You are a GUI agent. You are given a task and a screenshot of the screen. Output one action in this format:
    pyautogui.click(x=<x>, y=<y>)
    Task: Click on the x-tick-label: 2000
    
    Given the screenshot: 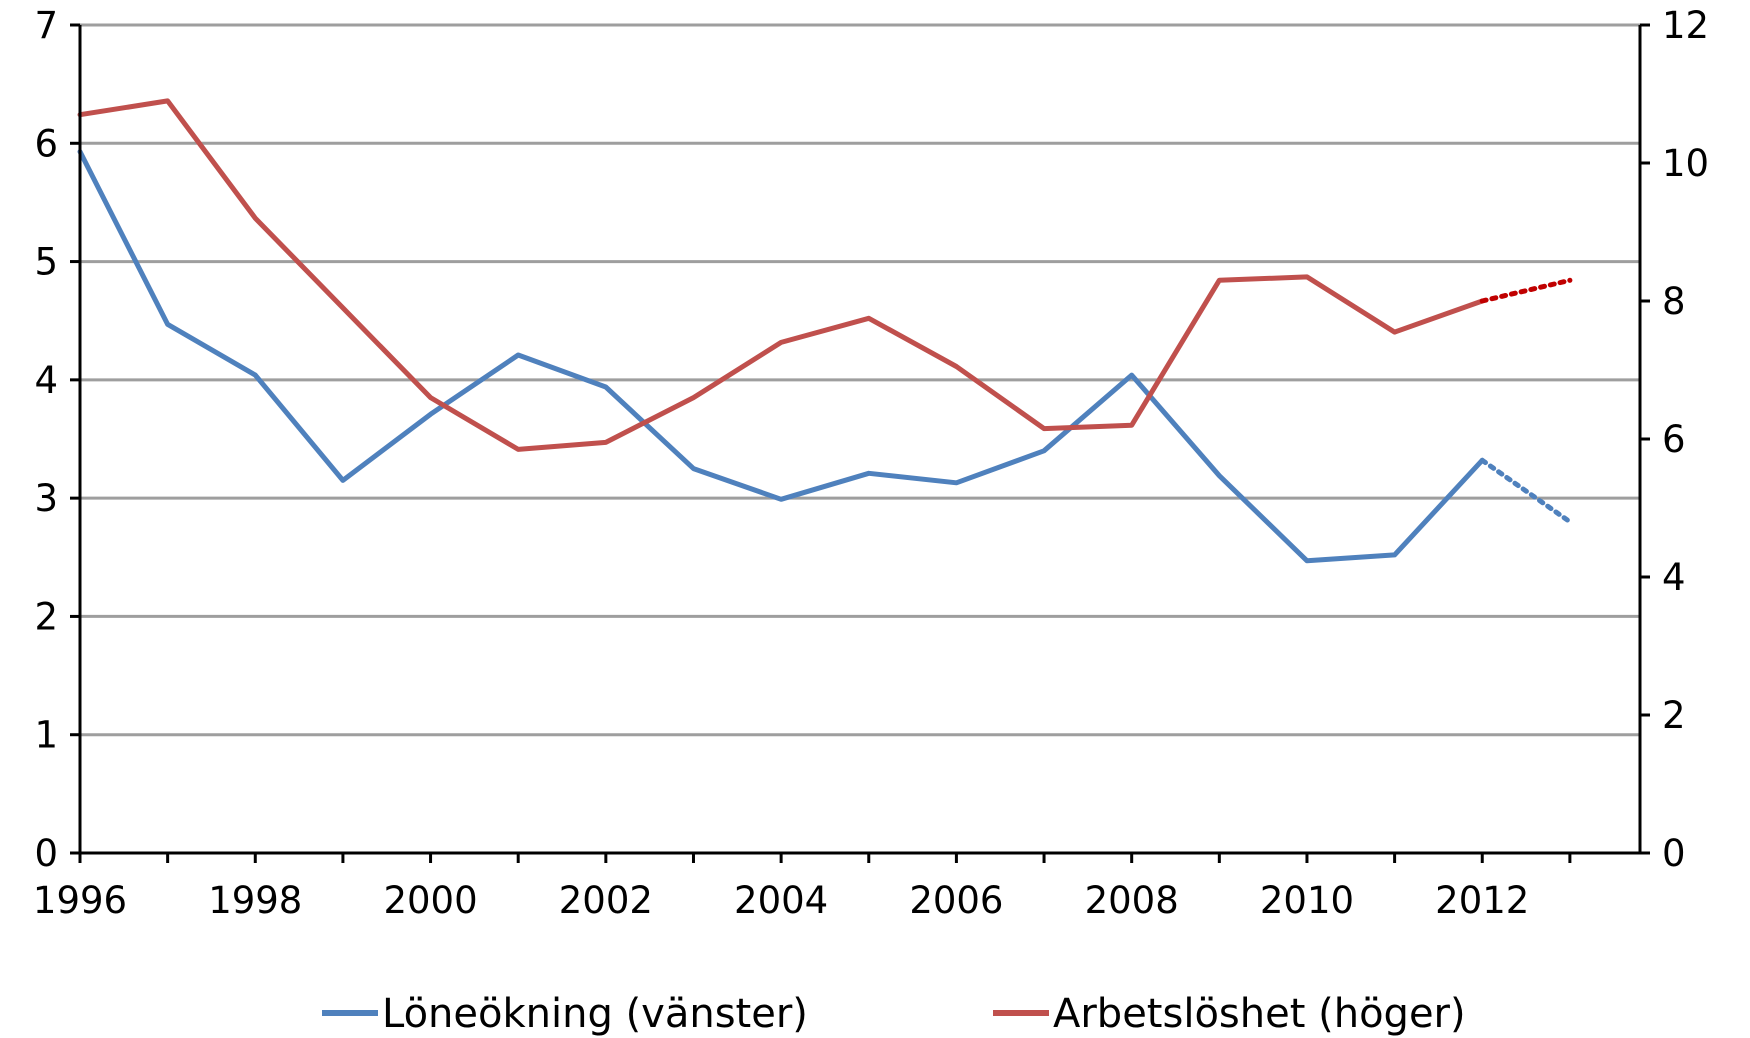 What is the action you would take?
    pyautogui.click(x=430, y=900)
    